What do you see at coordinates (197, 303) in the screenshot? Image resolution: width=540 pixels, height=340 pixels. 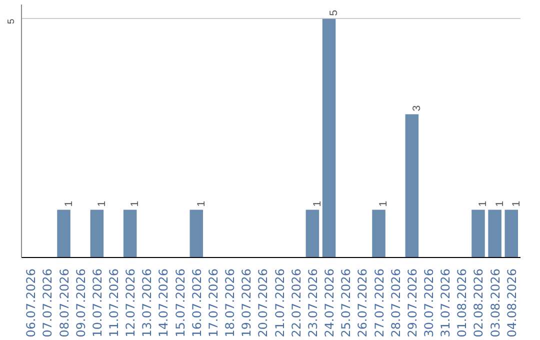 I see `x-tick-label: 16.07.2026` at bounding box center [197, 303].